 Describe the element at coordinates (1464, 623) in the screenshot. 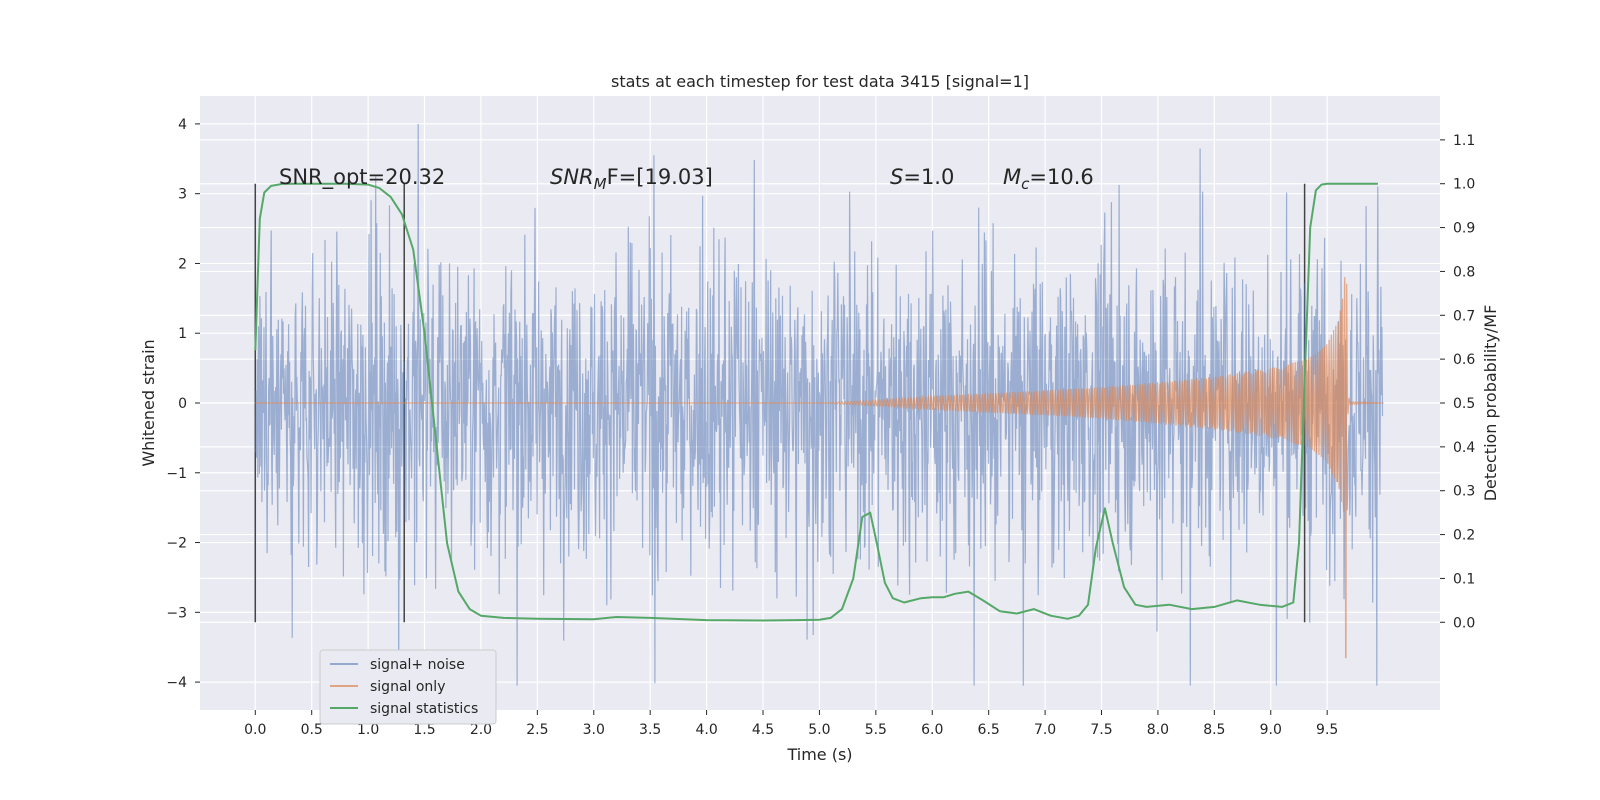

I see `y2-tick-label: 0.0` at that location.